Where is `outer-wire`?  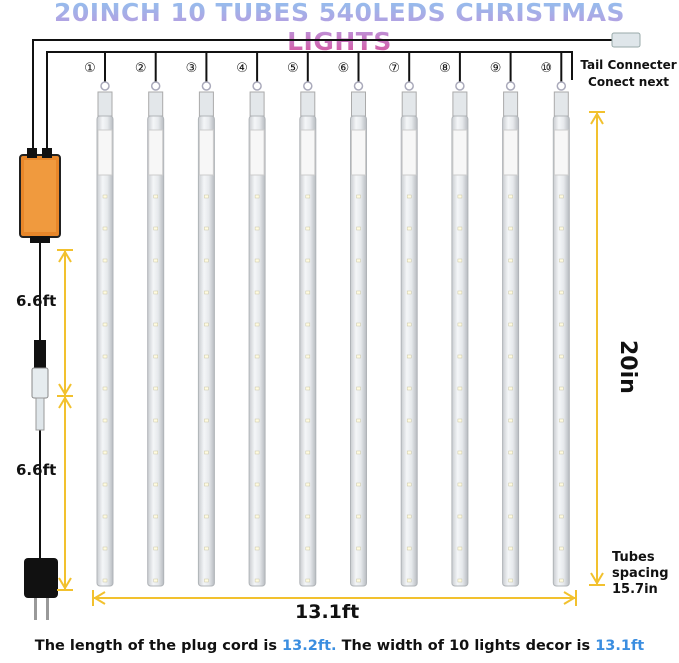
outer-wire is located at coordinates (322, 94).